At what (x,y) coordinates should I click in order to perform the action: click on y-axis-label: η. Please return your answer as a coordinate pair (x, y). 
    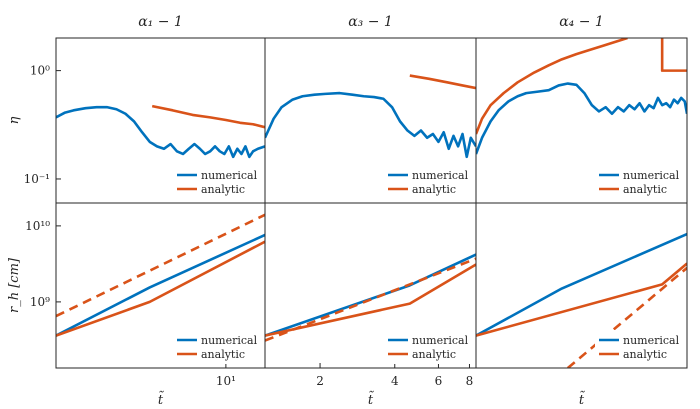
    Looking at the image, I should click on (14, 120).